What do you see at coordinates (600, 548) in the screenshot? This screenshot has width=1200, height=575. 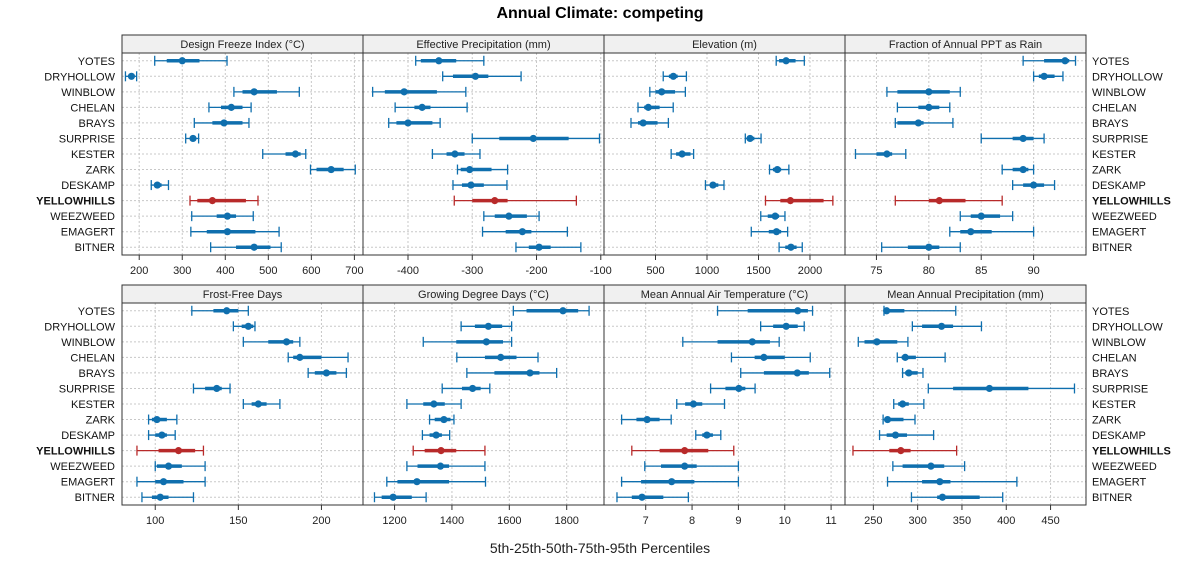 I see `x-axis-label: 5th-25th-50th-75th-95th Percentiles` at bounding box center [600, 548].